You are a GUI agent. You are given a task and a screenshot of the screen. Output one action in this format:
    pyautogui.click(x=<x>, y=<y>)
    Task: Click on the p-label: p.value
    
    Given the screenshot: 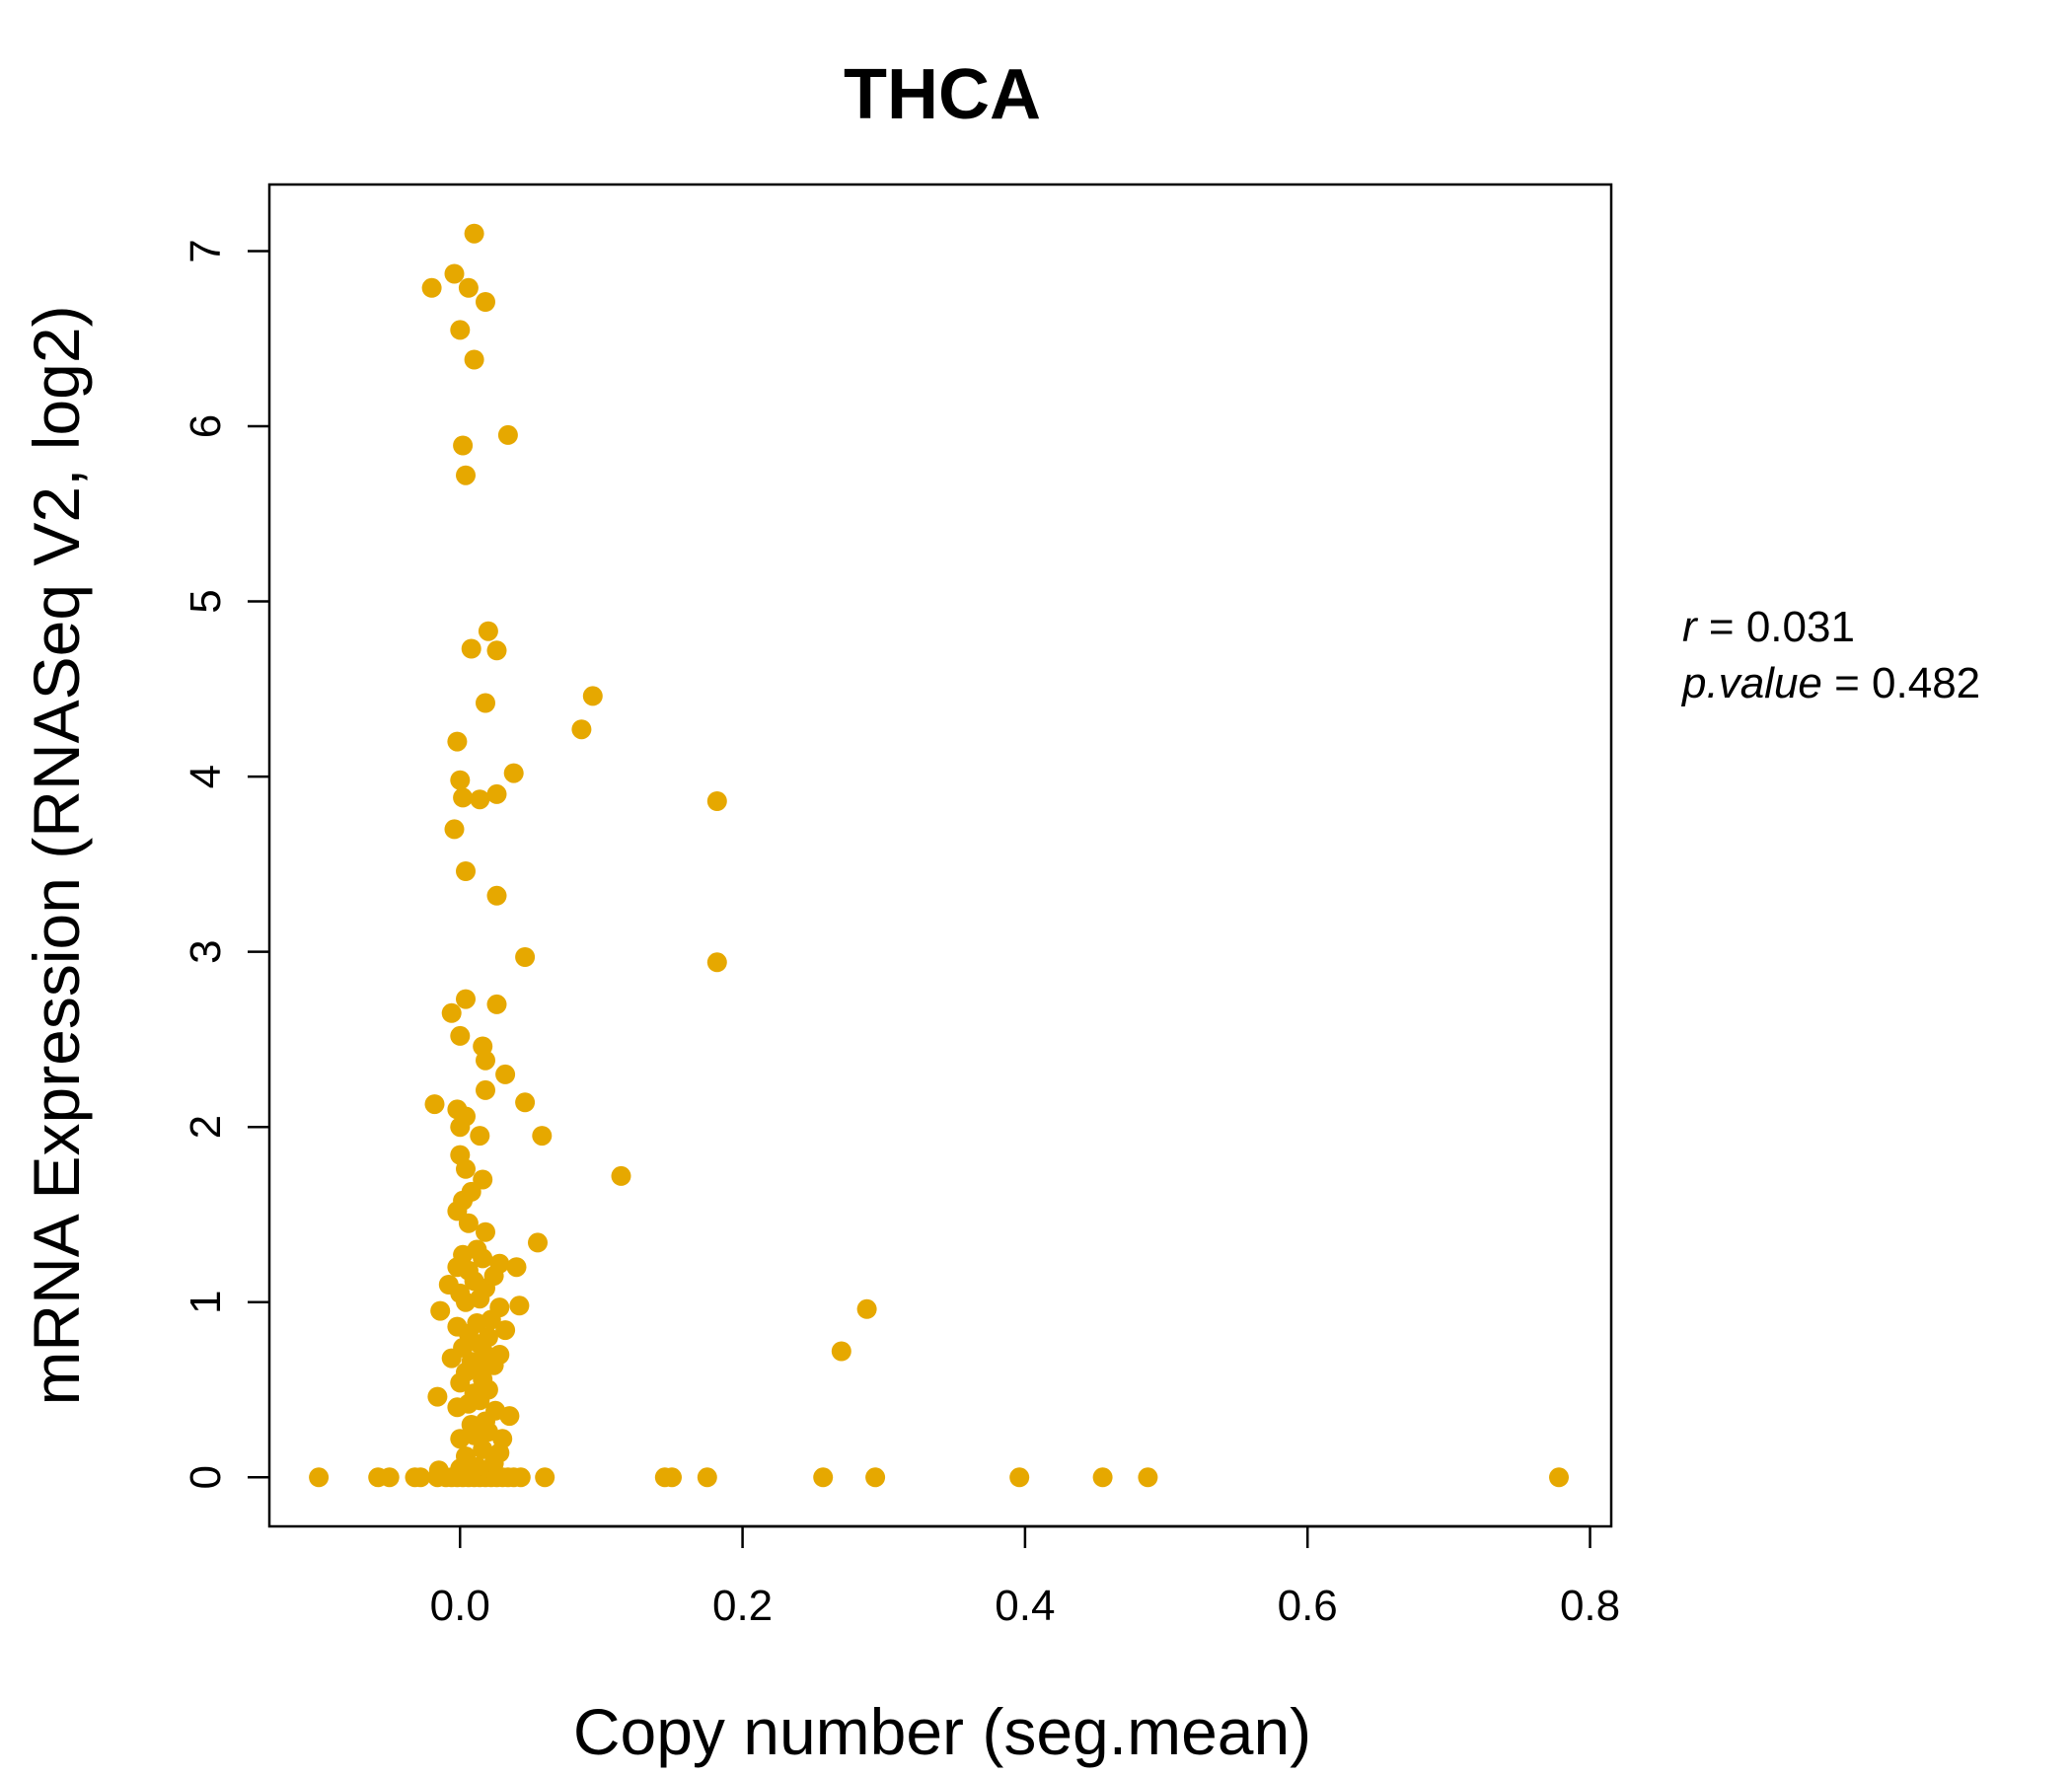 What is the action you would take?
    pyautogui.click(x=1751, y=683)
    